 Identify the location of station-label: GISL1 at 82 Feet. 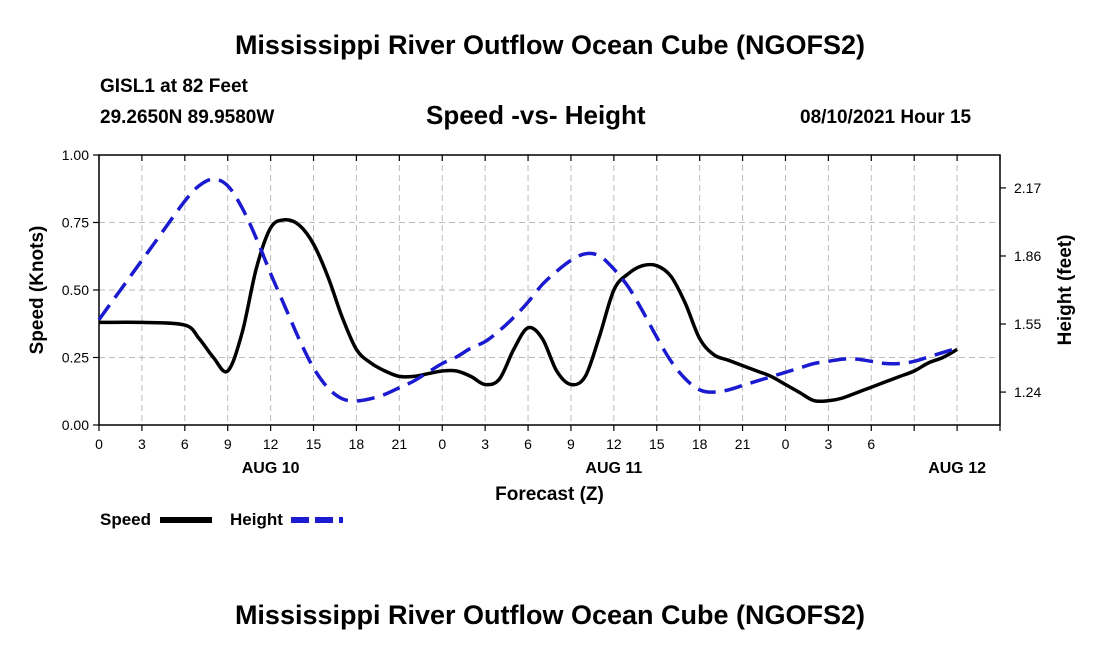
(174, 86).